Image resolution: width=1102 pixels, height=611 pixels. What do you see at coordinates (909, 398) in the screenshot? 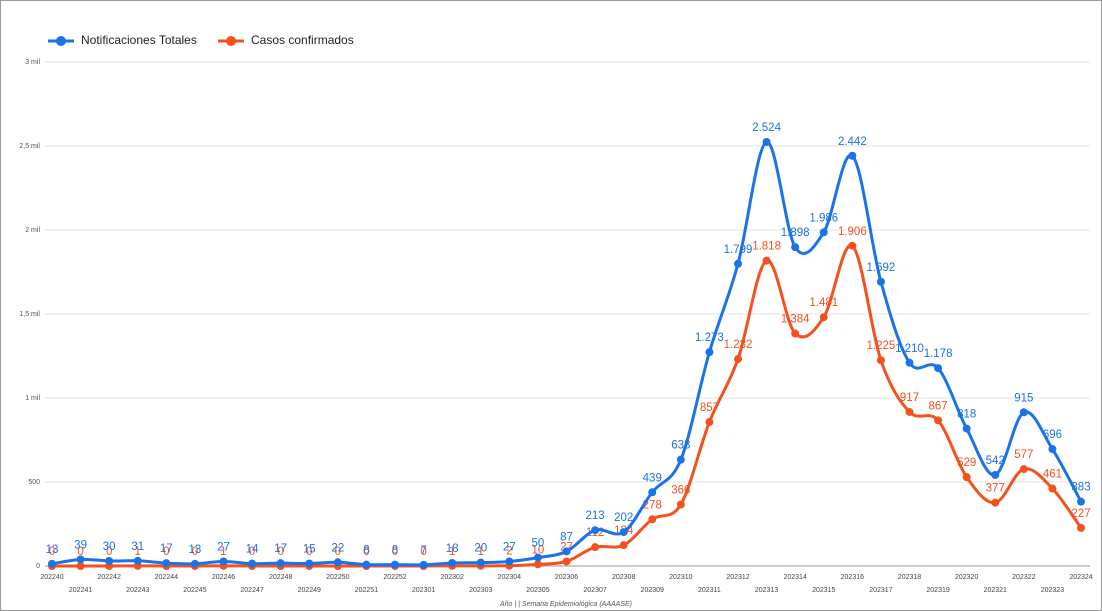
I see `data-label: 917` at bounding box center [909, 398].